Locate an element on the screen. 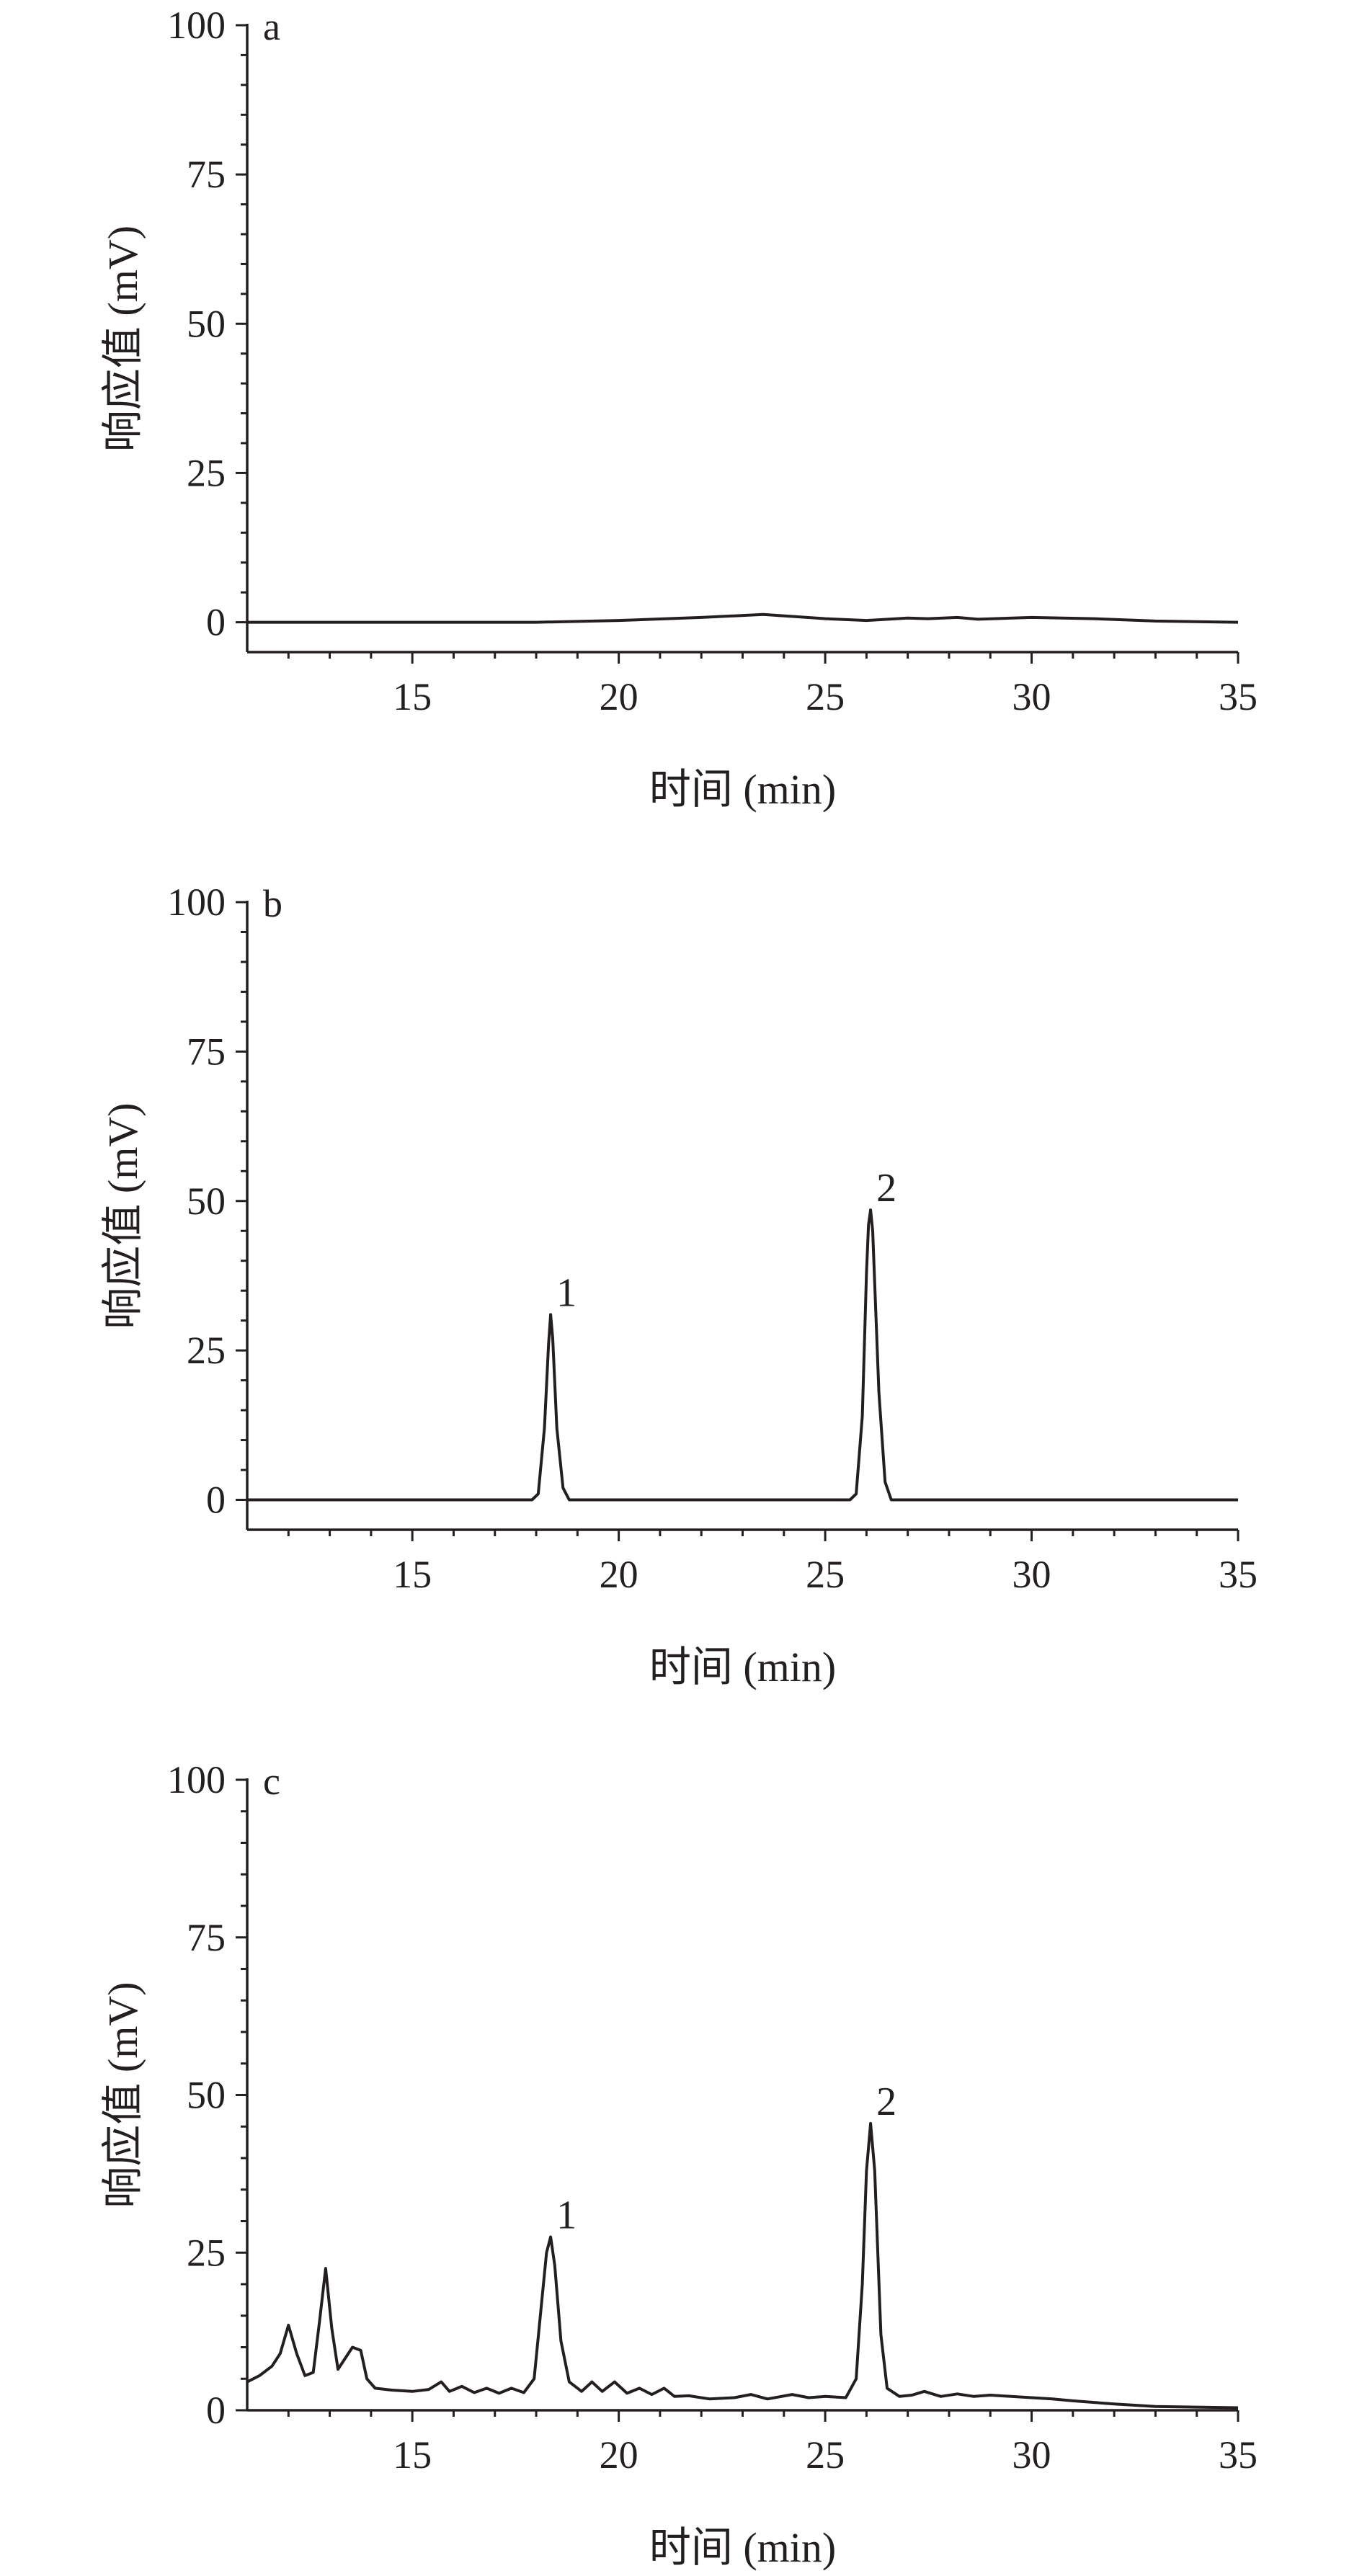  panel-b-y-tick-label: 50 is located at coordinates (206, 1201).